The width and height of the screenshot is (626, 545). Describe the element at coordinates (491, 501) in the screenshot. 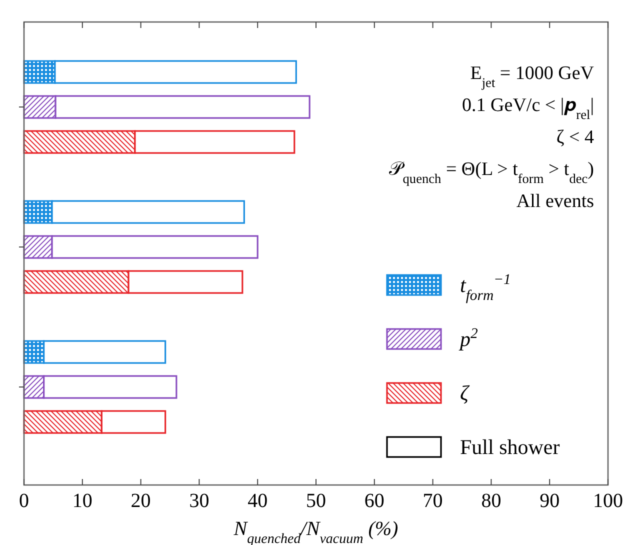

I see `x-tick-label: 80` at that location.